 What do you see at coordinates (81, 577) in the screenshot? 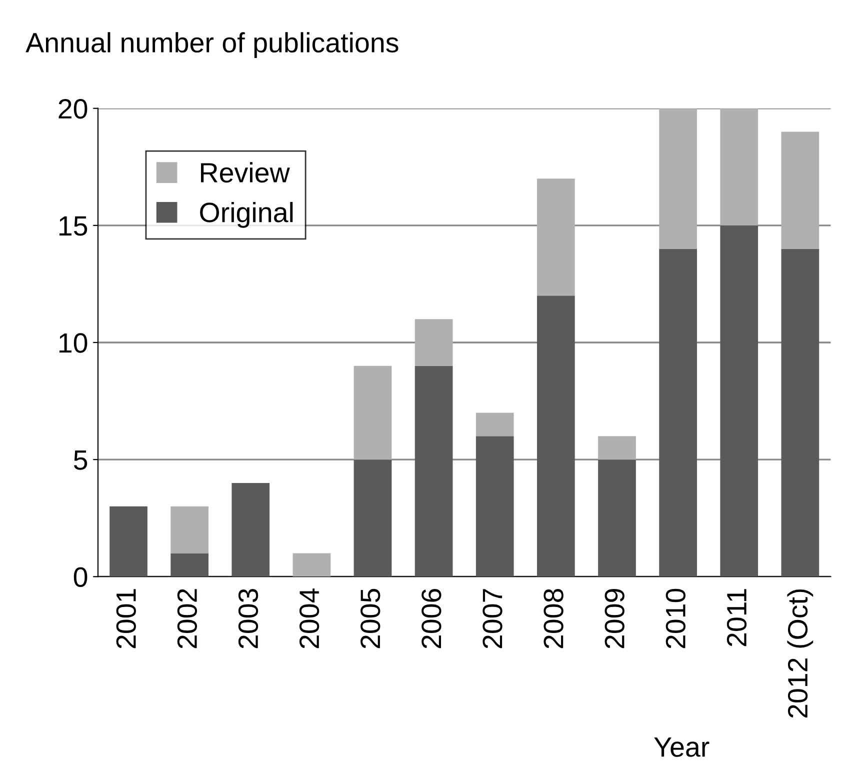
I see `y-tick-label: 0` at bounding box center [81, 577].